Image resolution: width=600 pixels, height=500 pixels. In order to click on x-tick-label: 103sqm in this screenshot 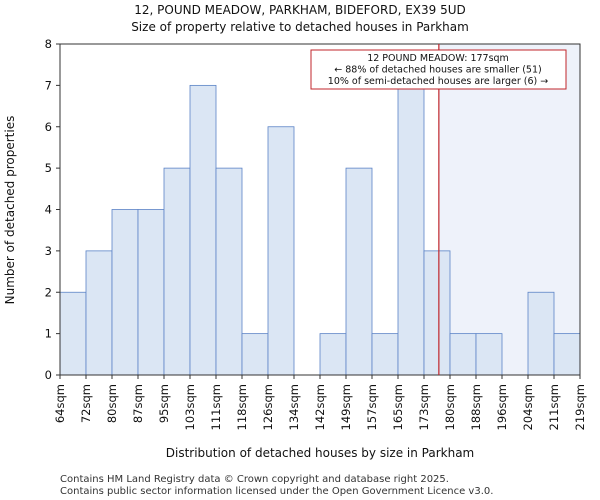, I will do `click(190, 407)`.